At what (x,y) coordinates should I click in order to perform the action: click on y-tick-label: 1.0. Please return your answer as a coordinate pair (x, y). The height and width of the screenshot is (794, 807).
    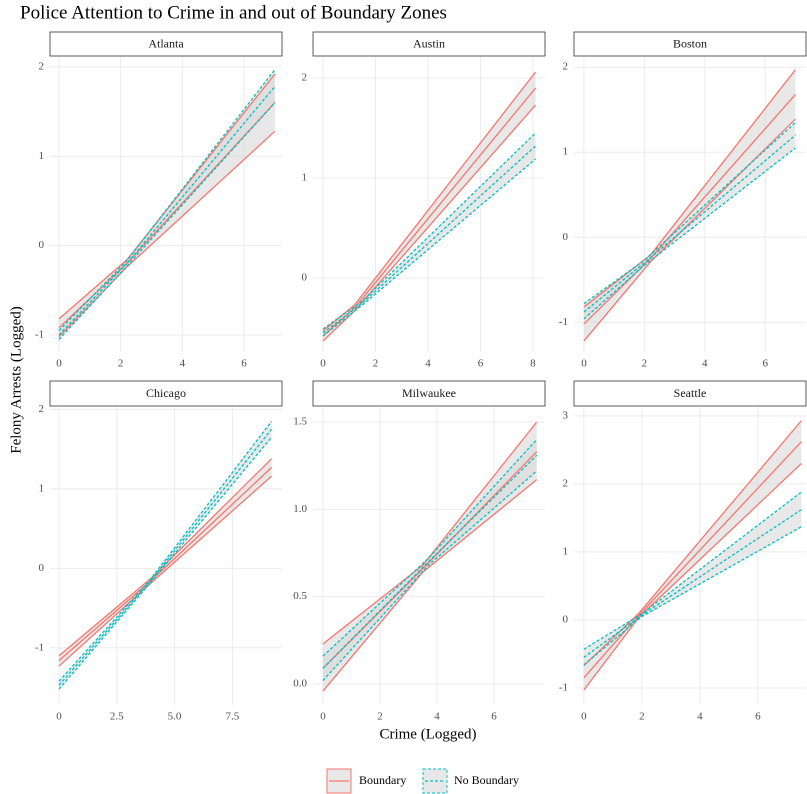
    Looking at the image, I should click on (300, 509).